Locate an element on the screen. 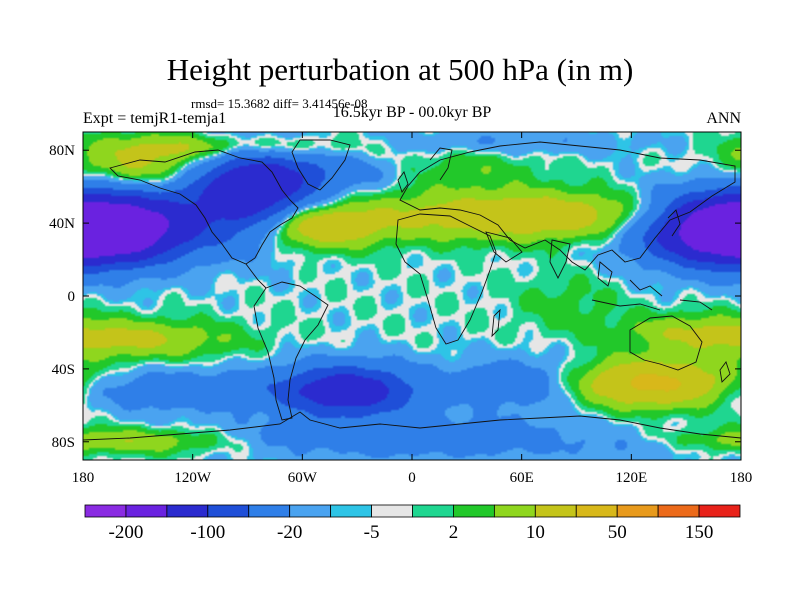  lat-tick-label: 80S is located at coordinates (63, 443).